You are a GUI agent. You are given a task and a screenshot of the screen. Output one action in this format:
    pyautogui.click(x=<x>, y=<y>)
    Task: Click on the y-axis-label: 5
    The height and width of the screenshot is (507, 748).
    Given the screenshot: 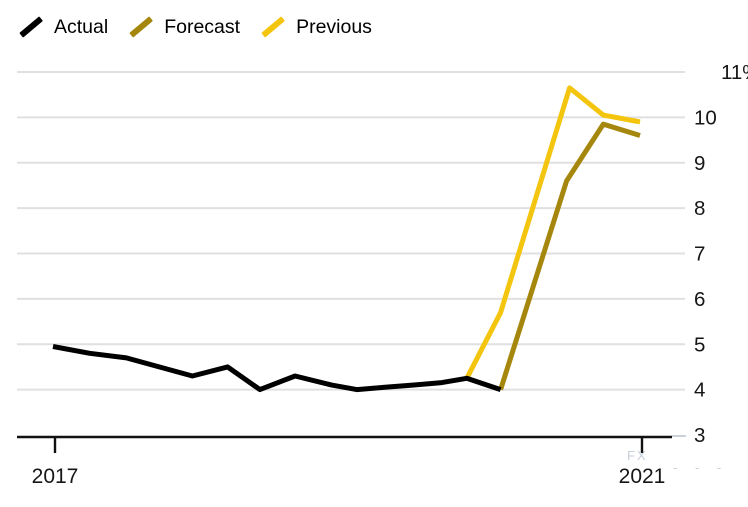 What is the action you would take?
    pyautogui.click(x=699, y=344)
    